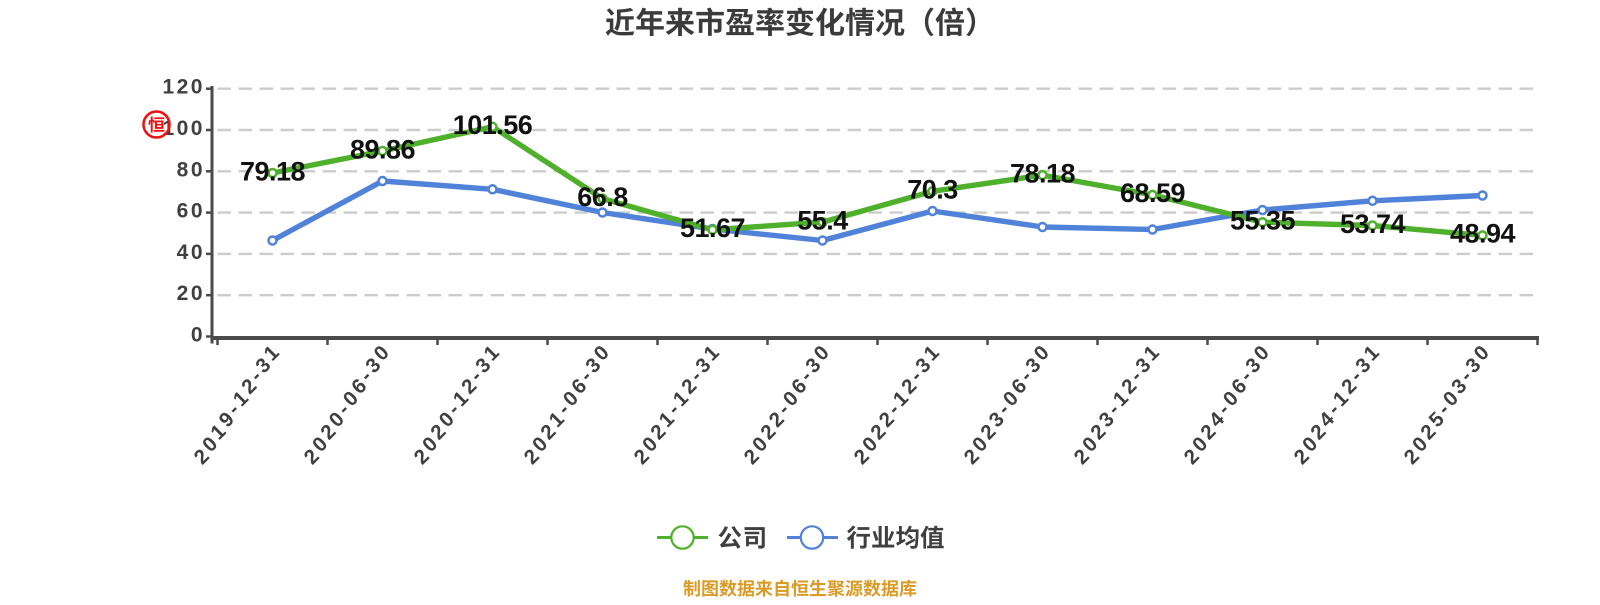 This screenshot has height=605, width=1600. What do you see at coordinates (1153, 193) in the screenshot?
I see `svg-text: 68.59` at bounding box center [1153, 193].